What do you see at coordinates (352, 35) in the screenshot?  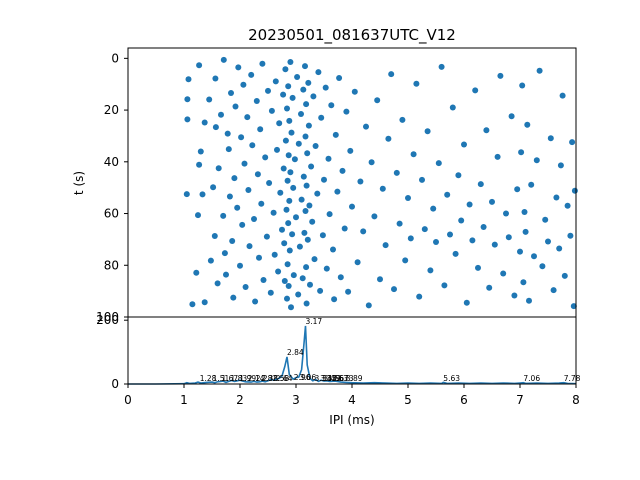 I see `chart-title: 20230501_081637UTC_V12` at bounding box center [352, 35].